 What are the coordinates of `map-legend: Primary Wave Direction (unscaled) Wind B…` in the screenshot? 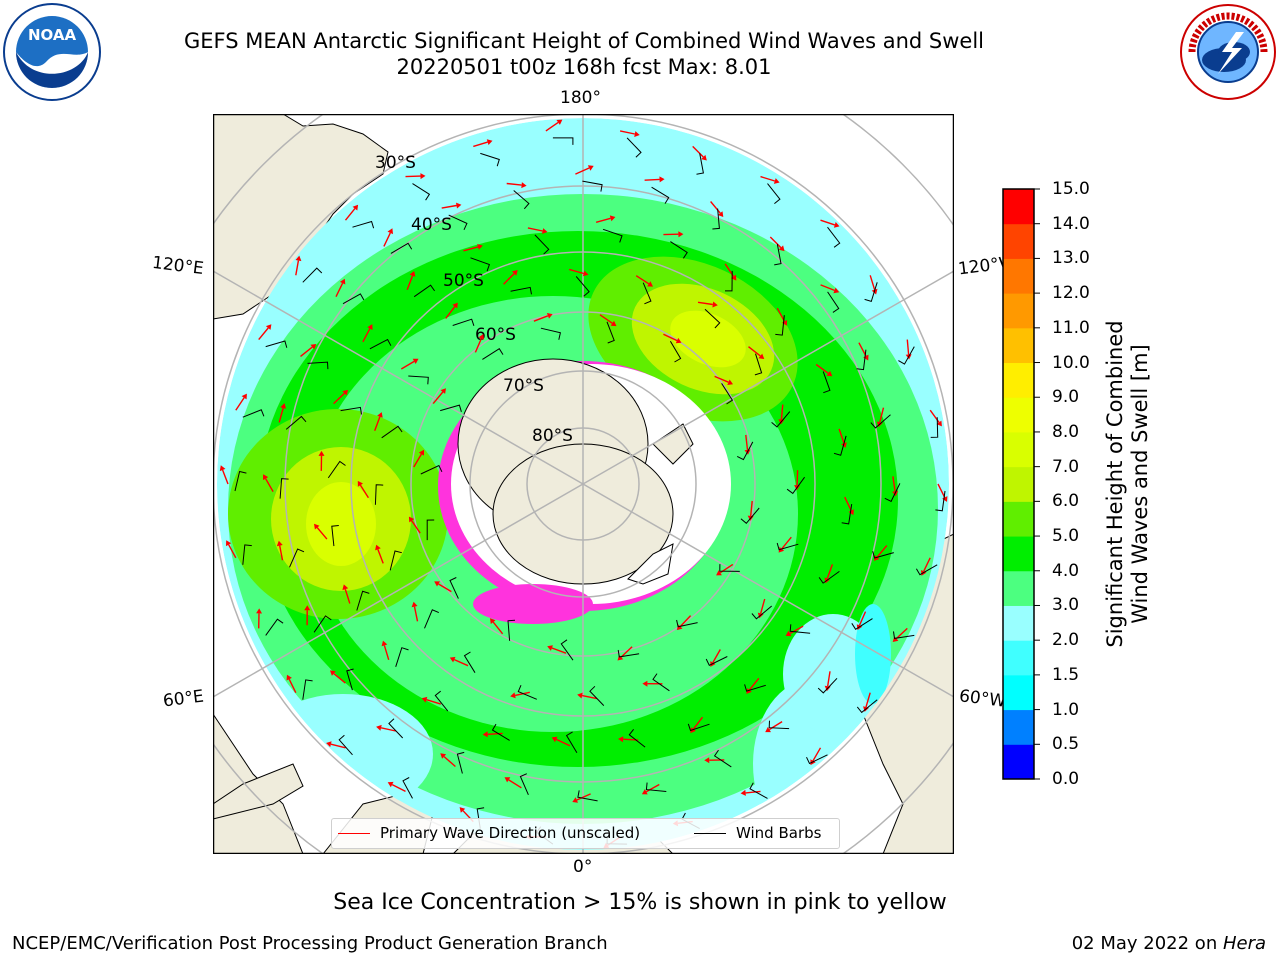 It's located at (585, 833).